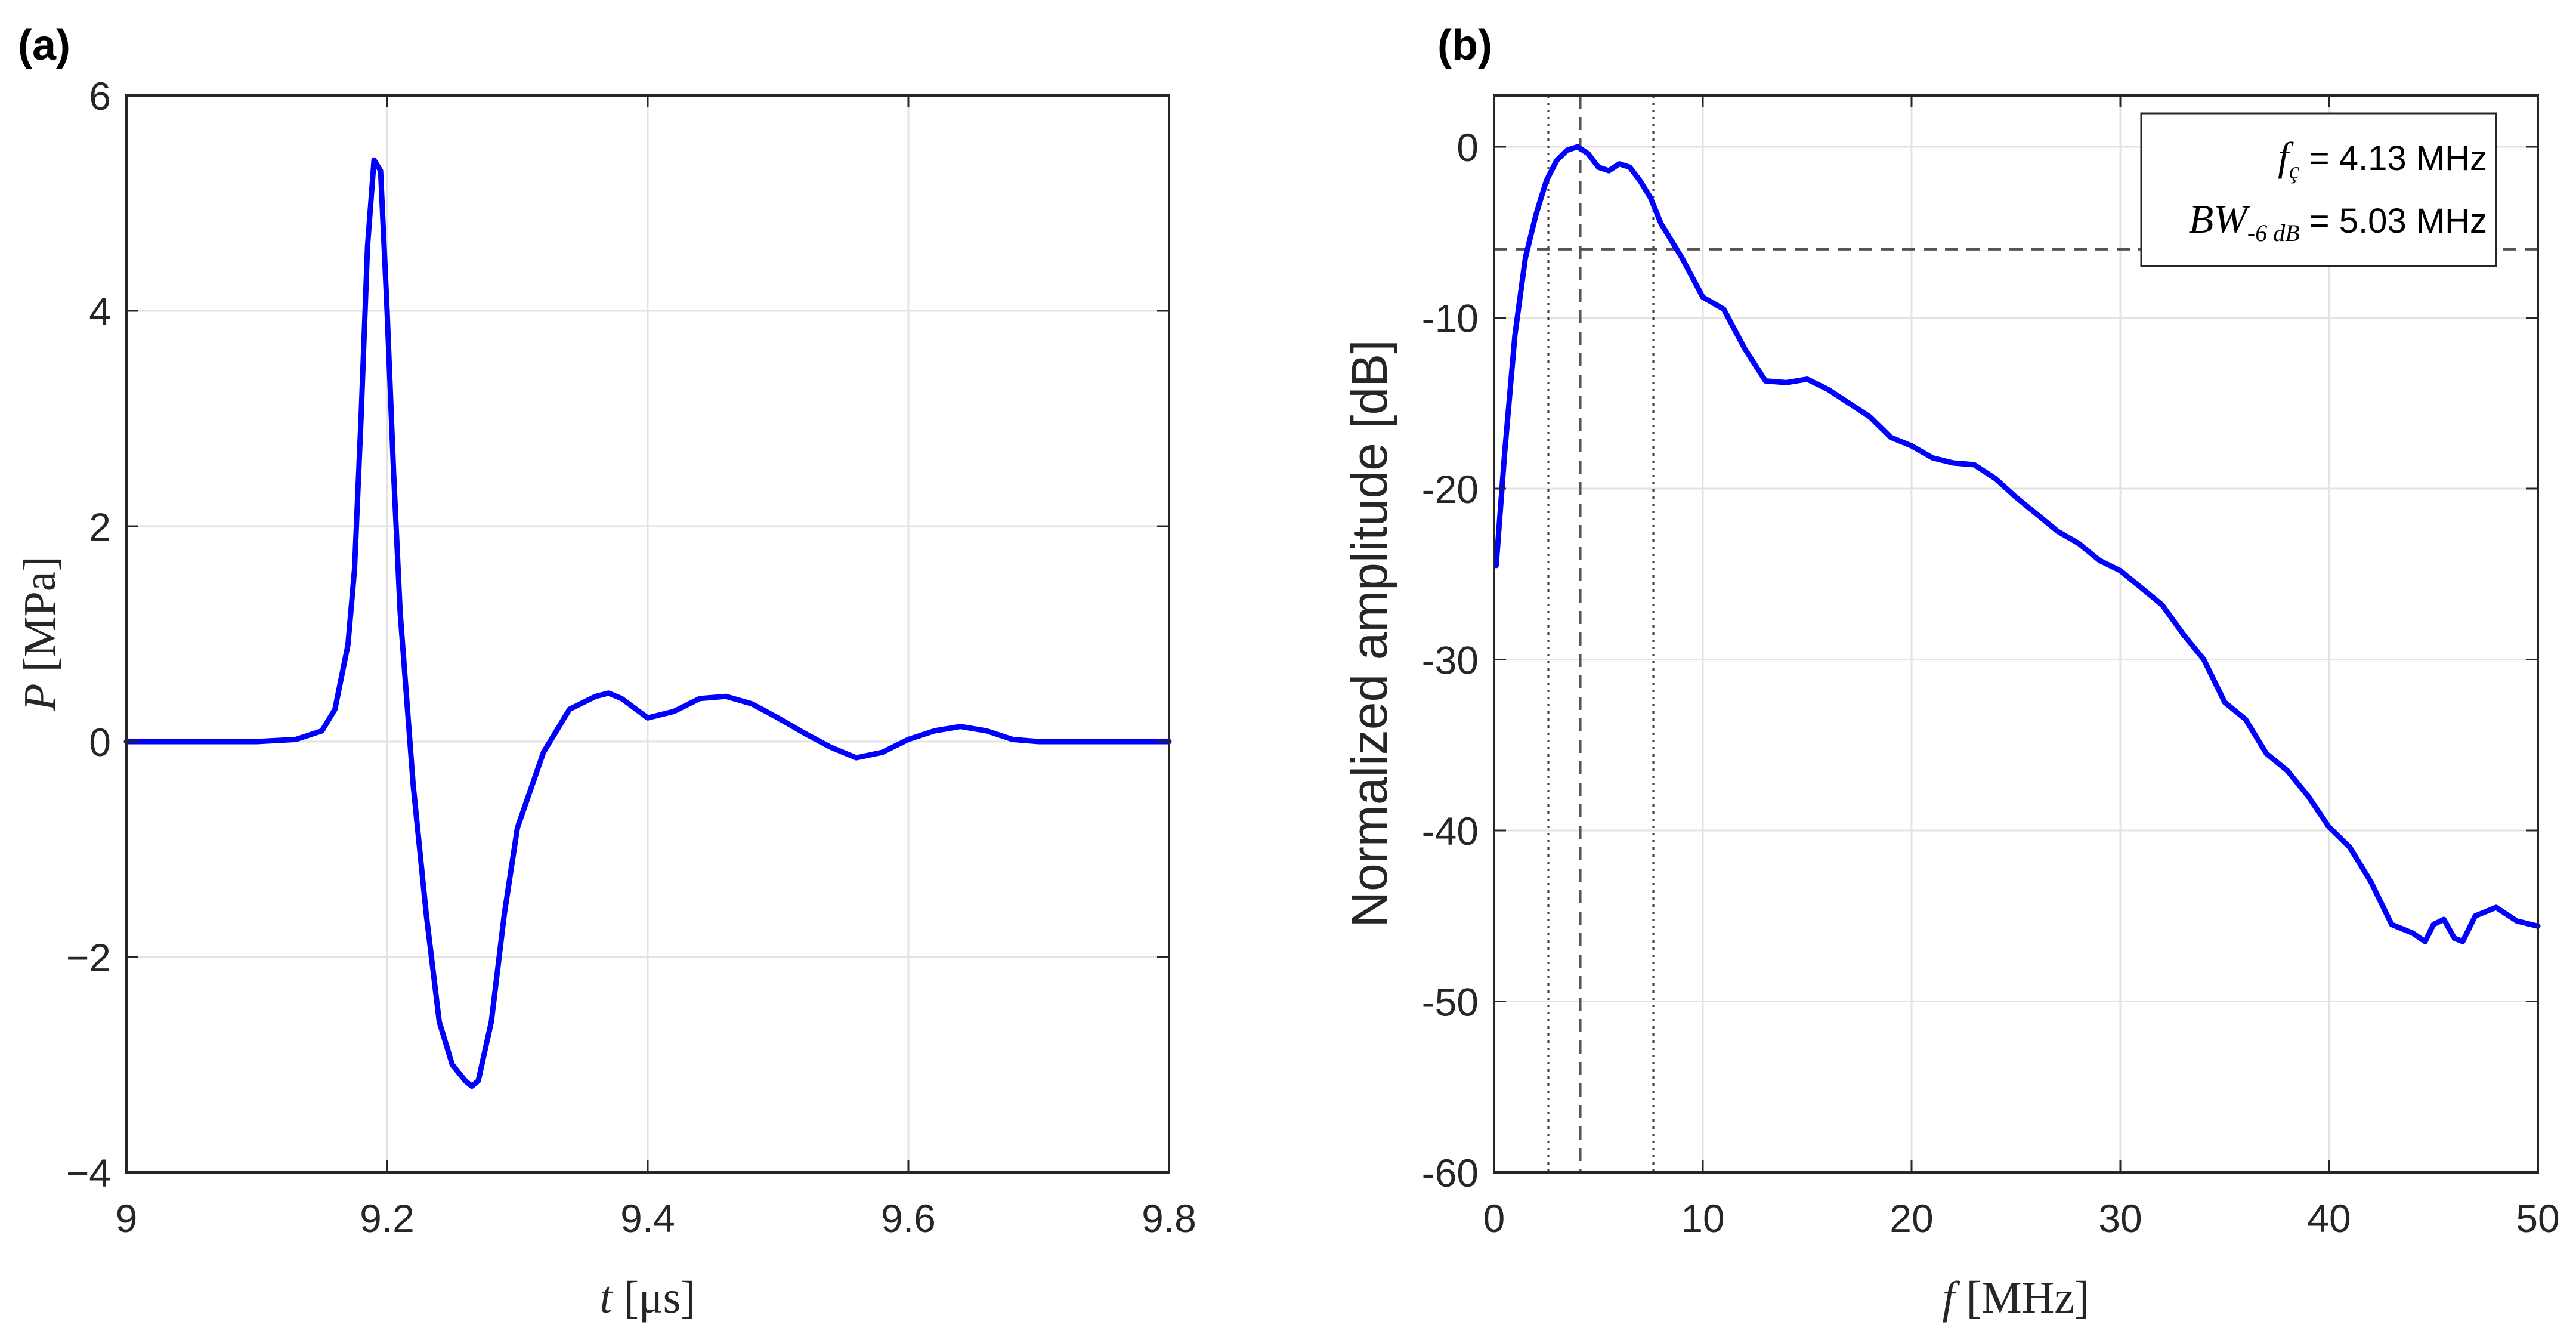 This screenshot has height=1340, width=2576. Describe the element at coordinates (127, 1218) in the screenshot. I see `panel-a-xtick-label: 9` at that location.